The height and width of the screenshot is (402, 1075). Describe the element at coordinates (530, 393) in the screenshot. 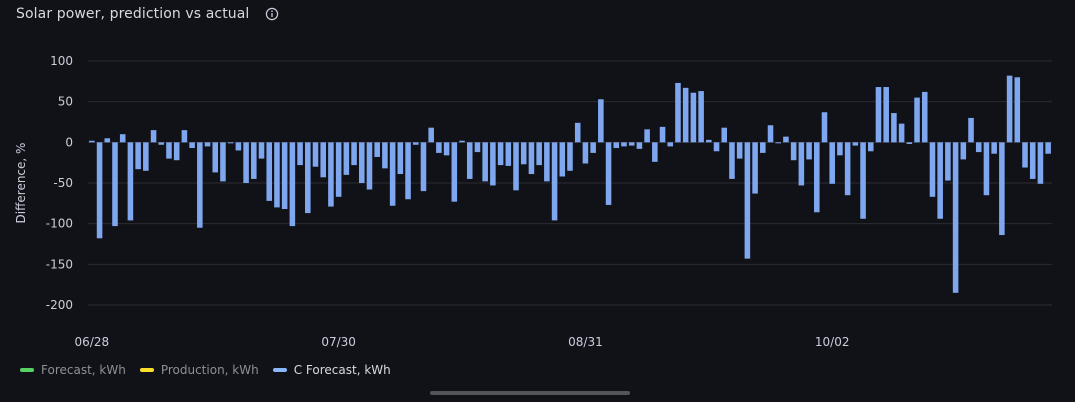

I see `horizontal-scrollbar` at that location.